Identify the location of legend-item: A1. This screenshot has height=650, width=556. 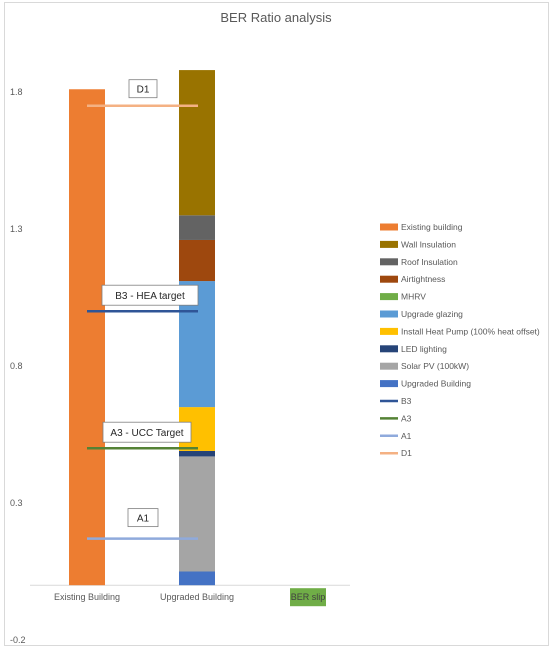
(396, 436).